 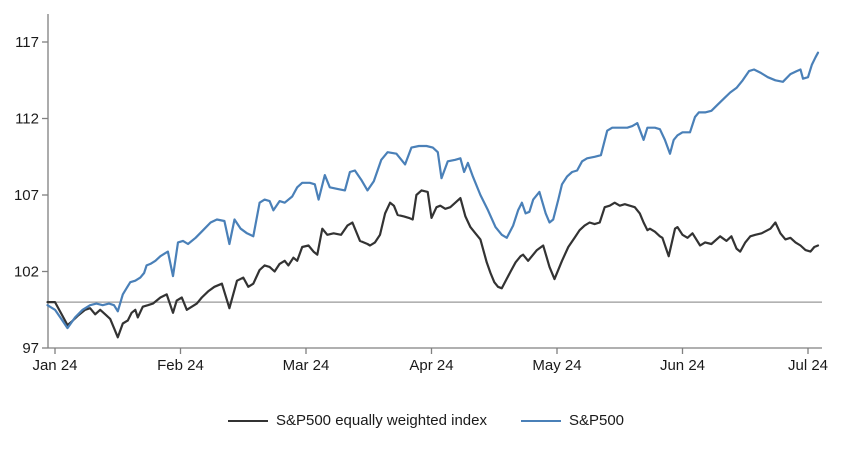 I want to click on sp500-line-swatch, so click(x=540, y=420).